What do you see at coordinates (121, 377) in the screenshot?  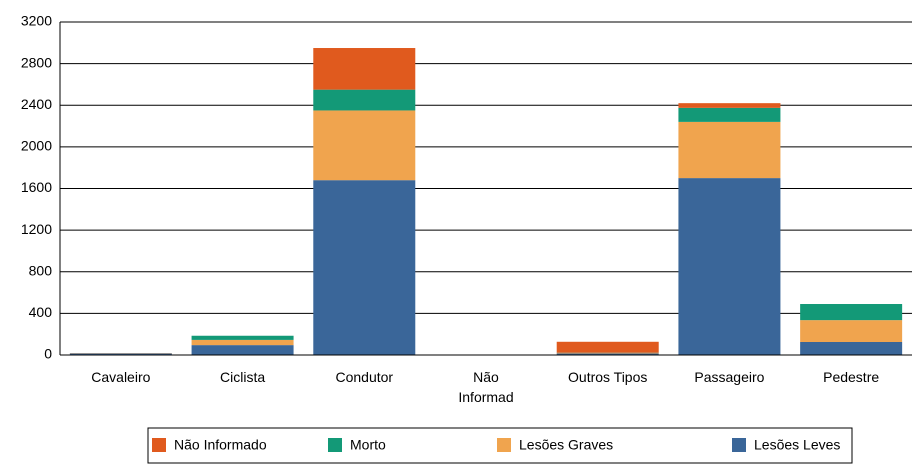 I see `x-tick-label: Cavaleiro` at bounding box center [121, 377].